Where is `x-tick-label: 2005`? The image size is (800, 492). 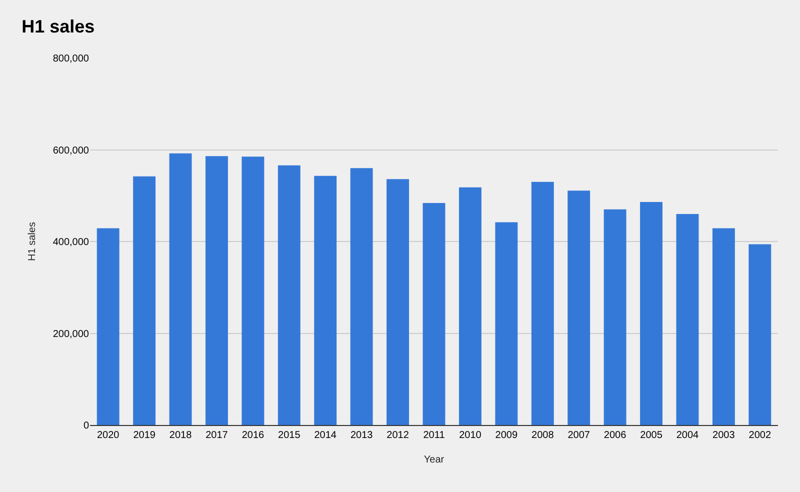
x-tick-label: 2005 is located at coordinates (651, 435).